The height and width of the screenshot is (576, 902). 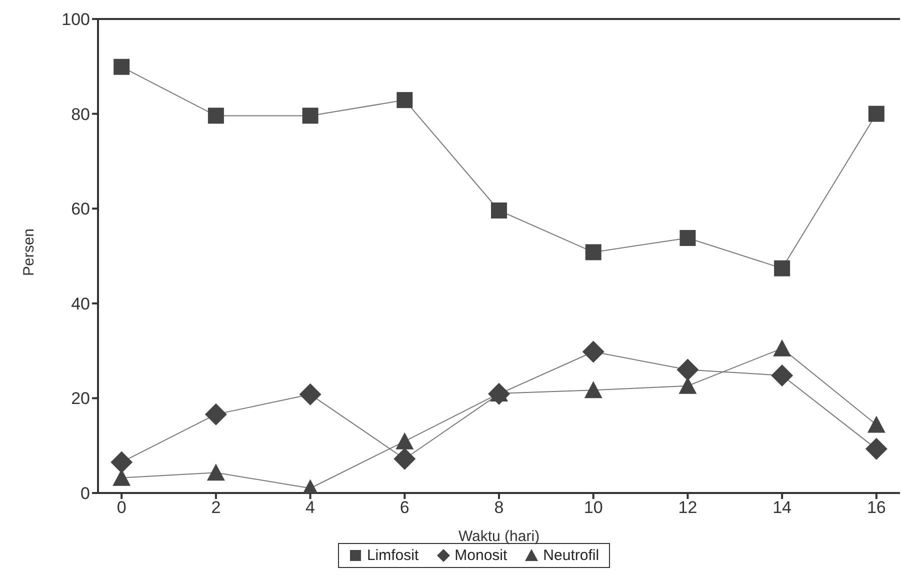 What do you see at coordinates (311, 508) in the screenshot?
I see `x-tick-label: 4` at bounding box center [311, 508].